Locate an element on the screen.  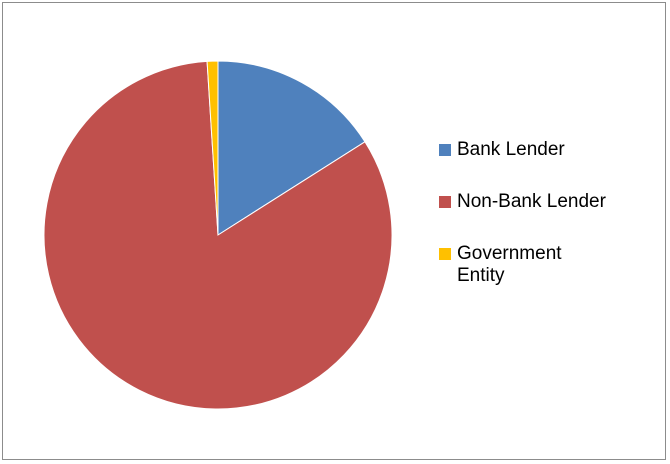
legend-item-non-bank-lender: Non-Bank Lender is located at coordinates (549, 202).